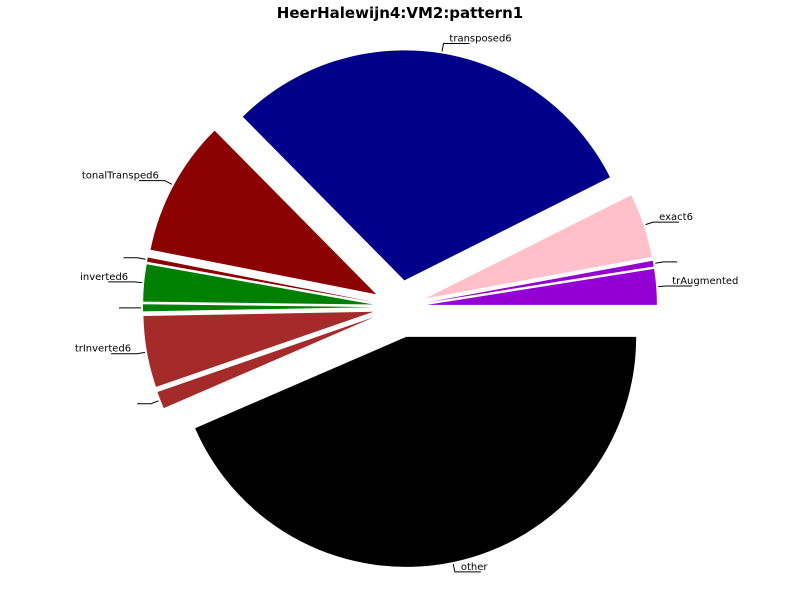  Describe the element at coordinates (104, 277) in the screenshot. I see `slice-label-inverted6: inverted6` at that location.